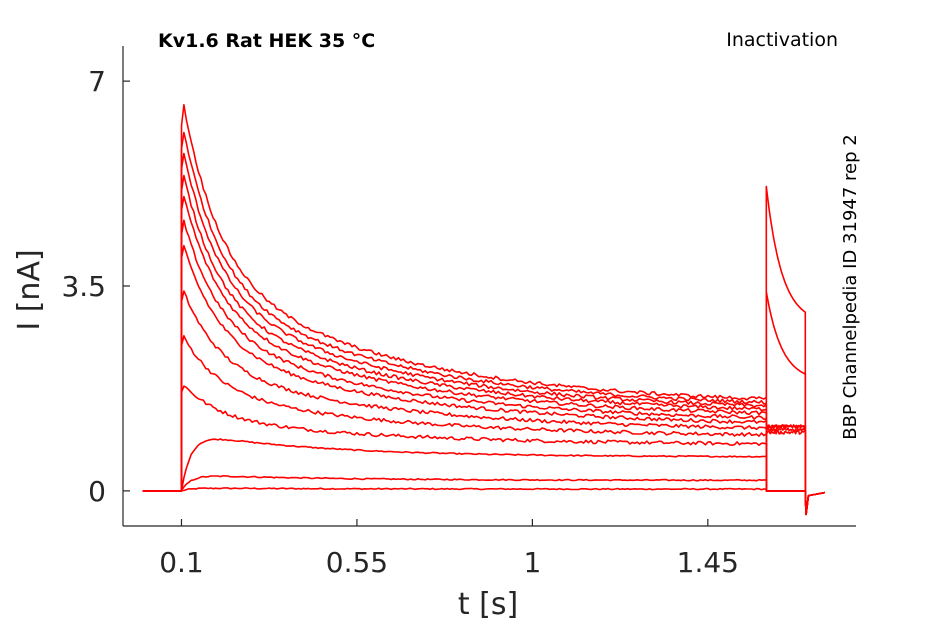  What do you see at coordinates (97, 491) in the screenshot?
I see `y-tick-label: 0` at bounding box center [97, 491].